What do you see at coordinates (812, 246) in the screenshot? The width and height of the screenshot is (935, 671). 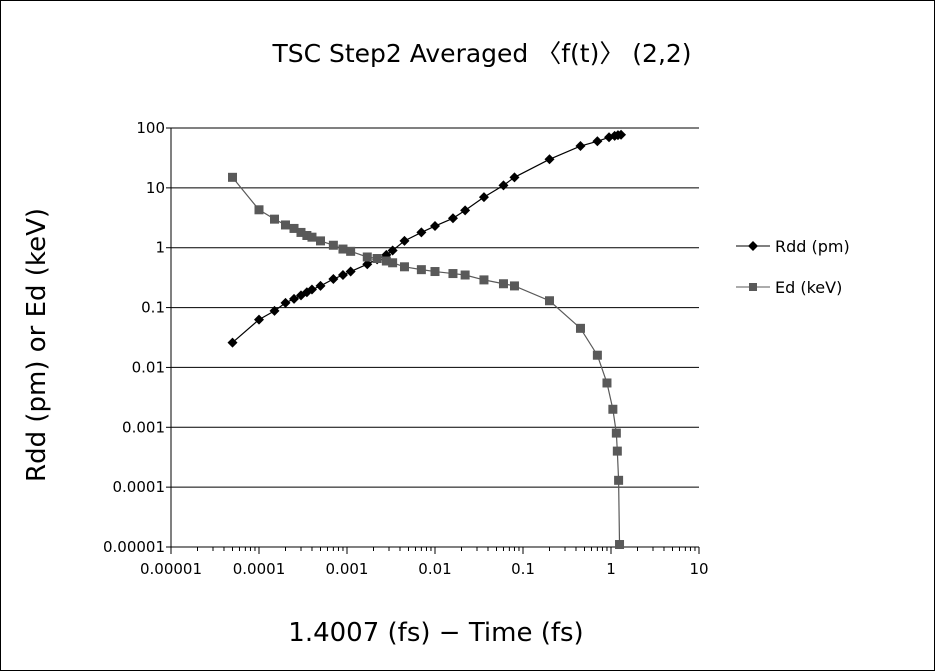 I see `legend-label-rdd: Rdd (pm)` at bounding box center [812, 246].